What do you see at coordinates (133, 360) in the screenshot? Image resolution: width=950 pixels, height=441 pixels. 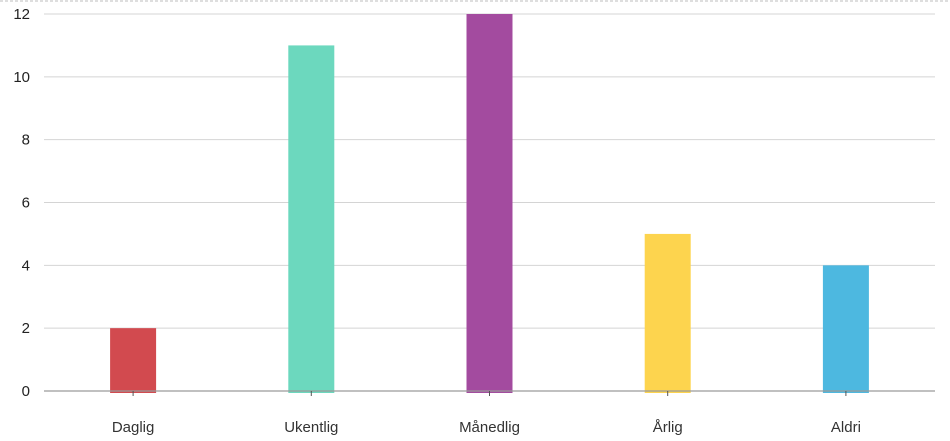 I see `bar-daglig` at bounding box center [133, 360].